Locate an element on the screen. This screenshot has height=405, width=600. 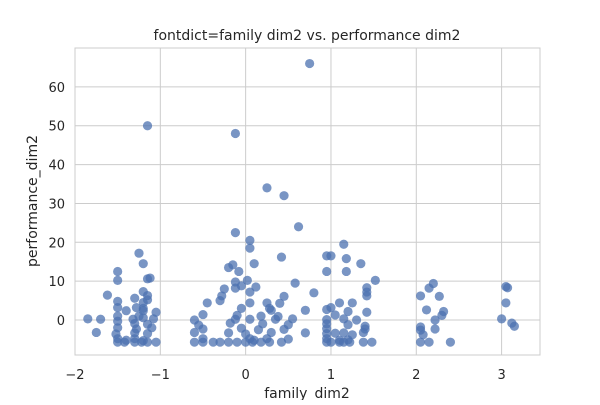
x-tick-label: 3 is located at coordinates (501, 375).